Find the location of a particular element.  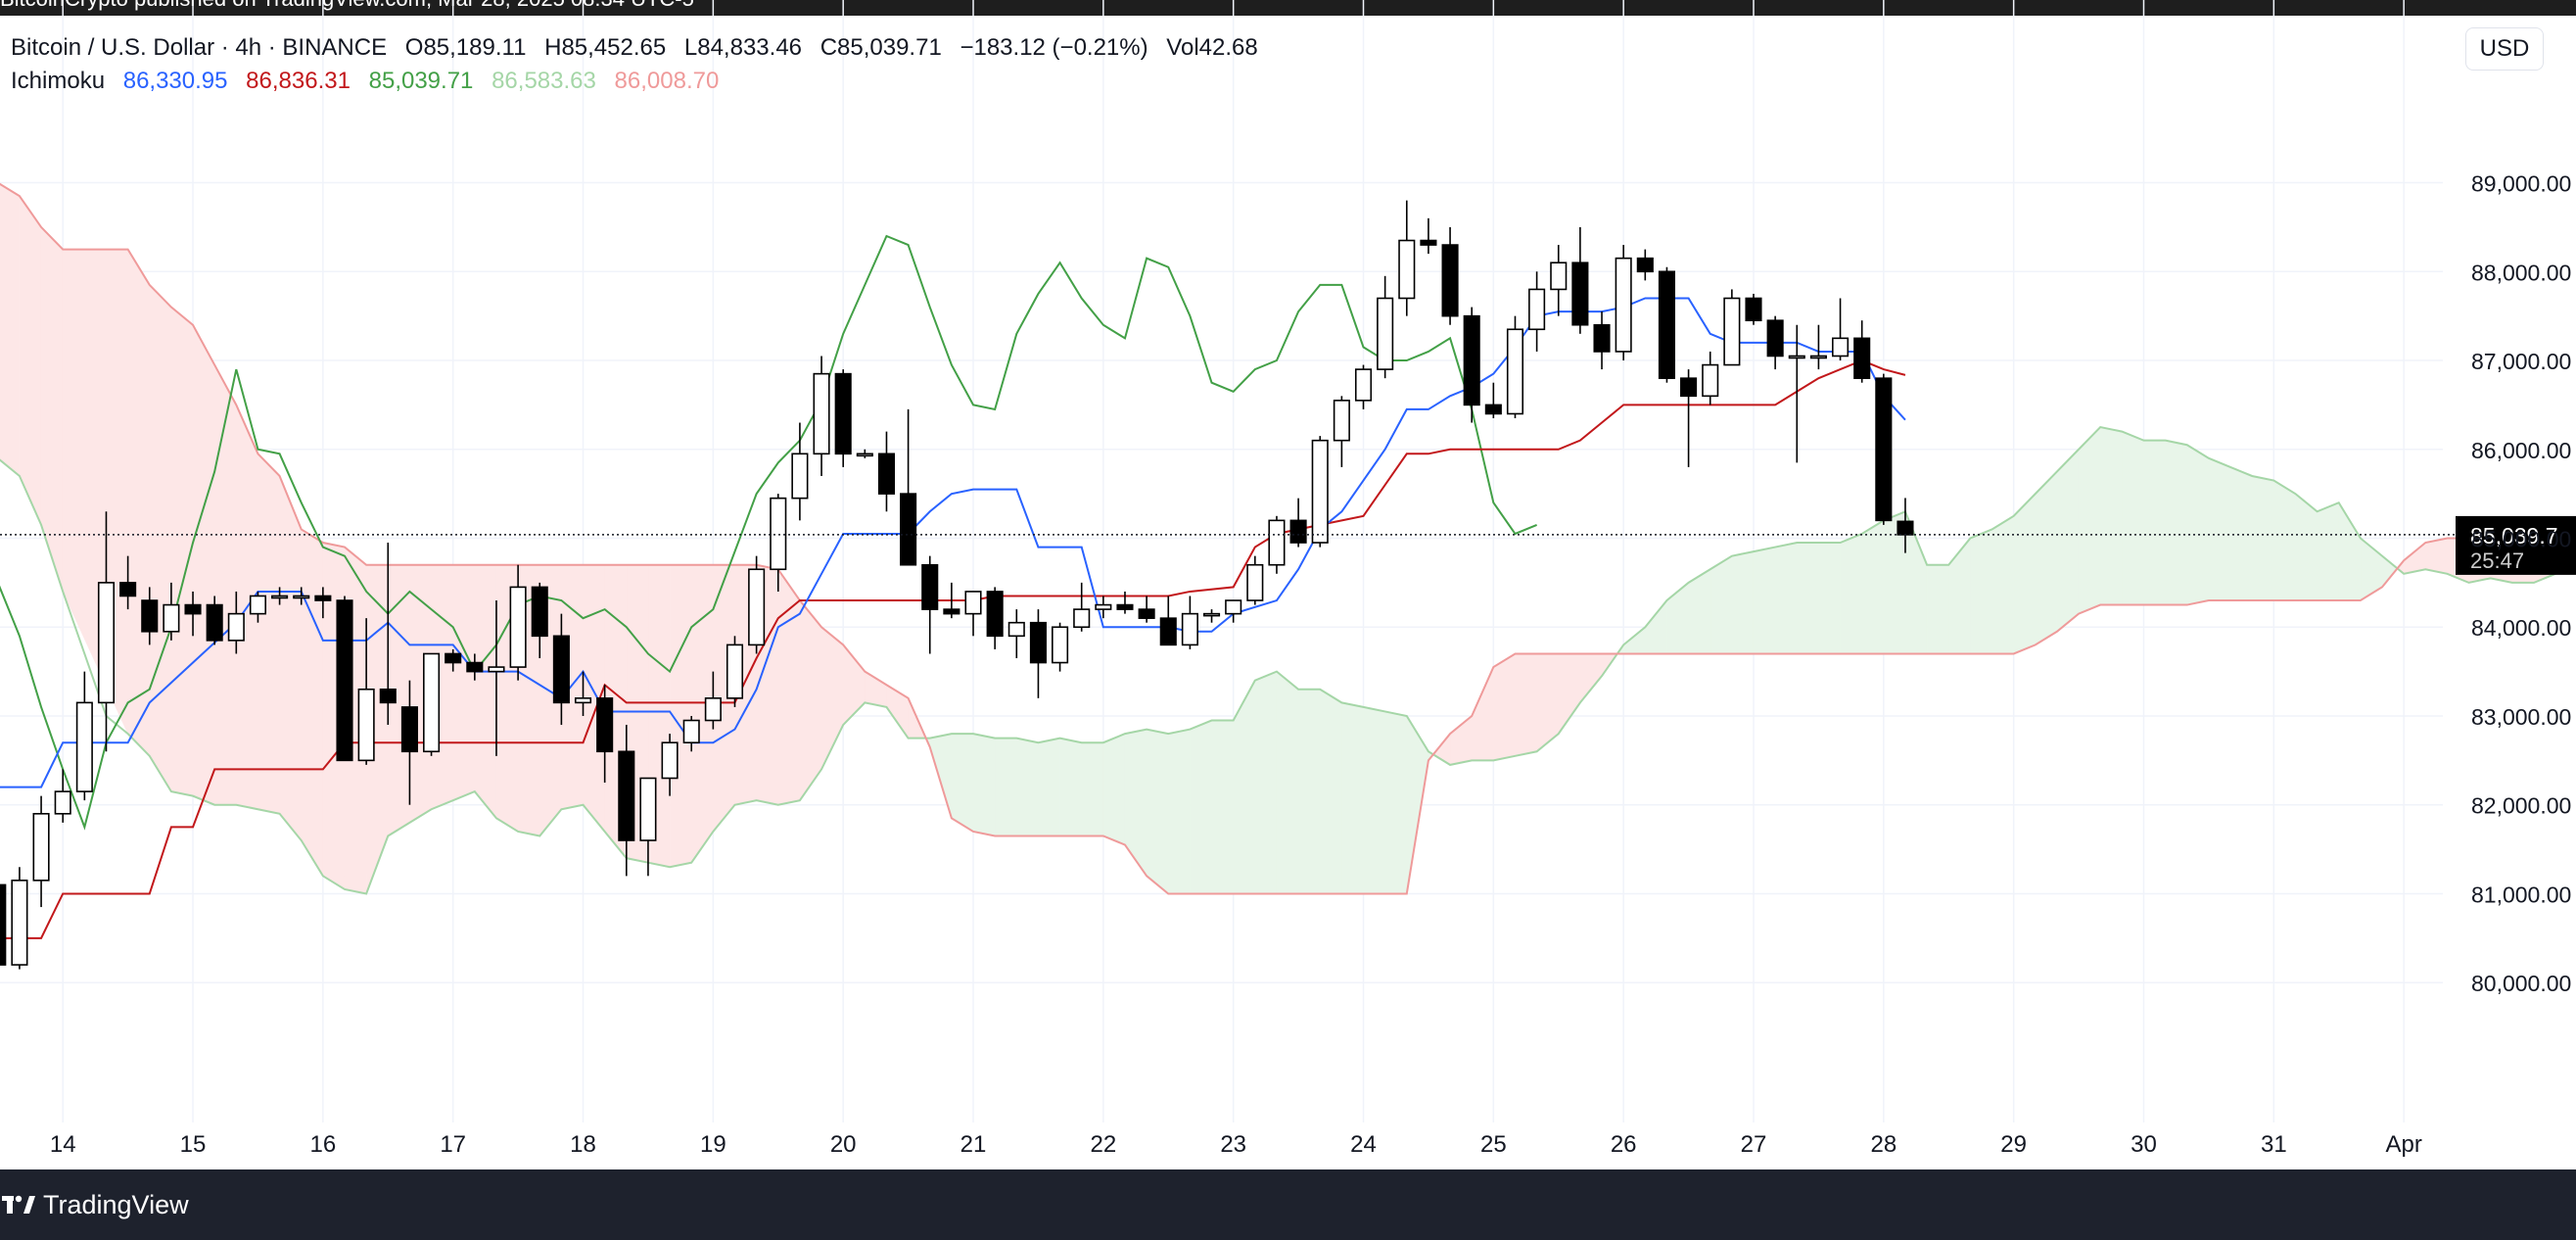

time-axis: 14 15 16 17 18 19 20 21 22 23 24 25 26 27 28 29 30 31 Apr is located at coordinates (1236, 1144).